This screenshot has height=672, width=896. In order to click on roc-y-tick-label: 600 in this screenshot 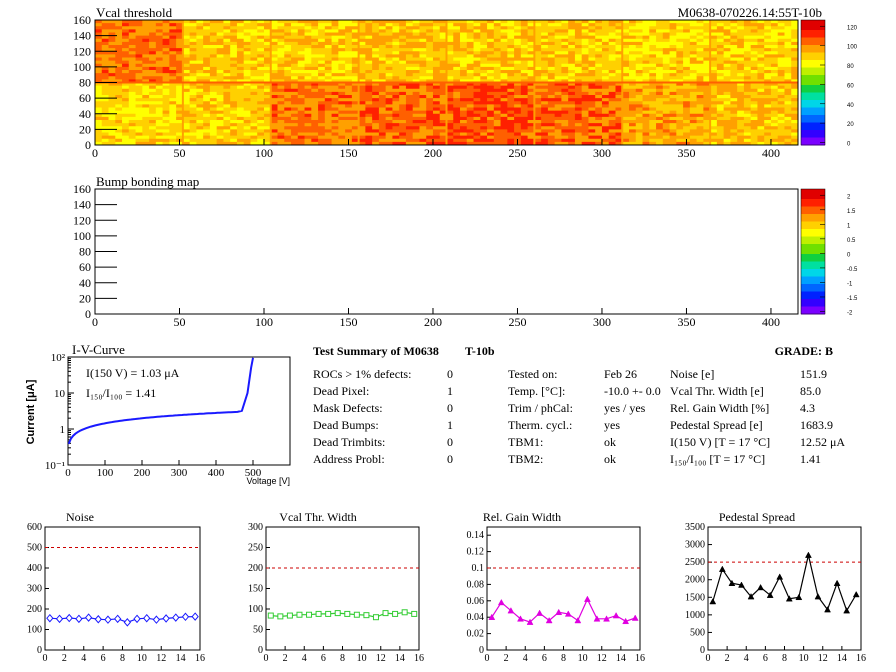, I will do `click(34, 527)`.